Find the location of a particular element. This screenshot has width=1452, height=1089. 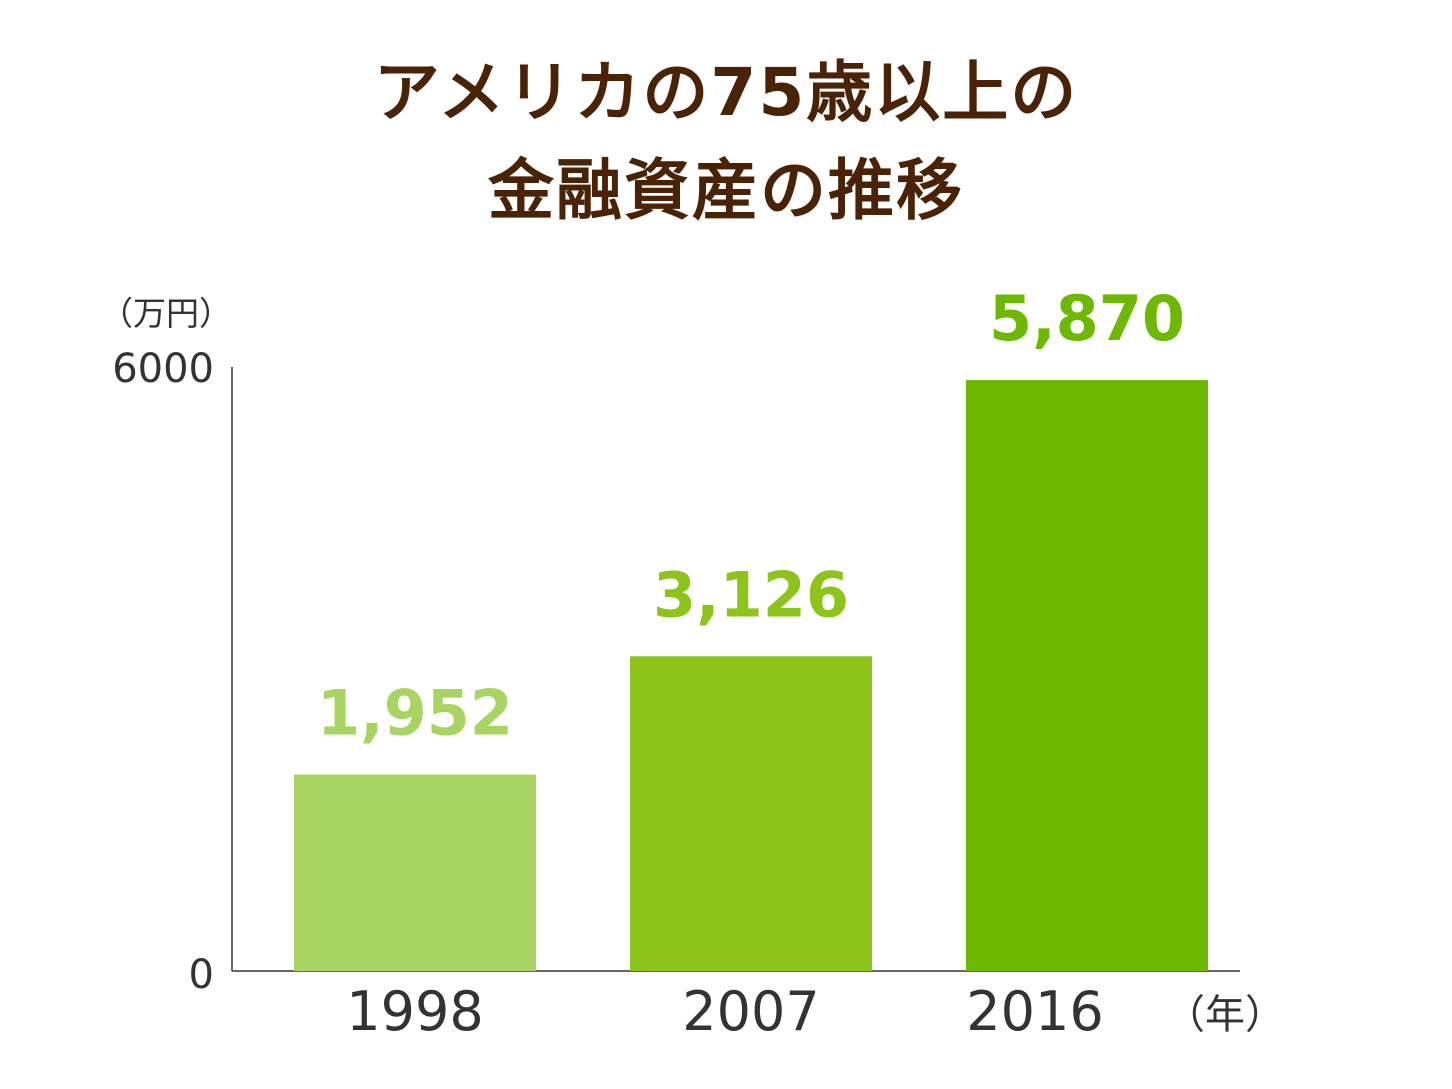

x-axis-unit-label: （年） is located at coordinates (1225, 1015).